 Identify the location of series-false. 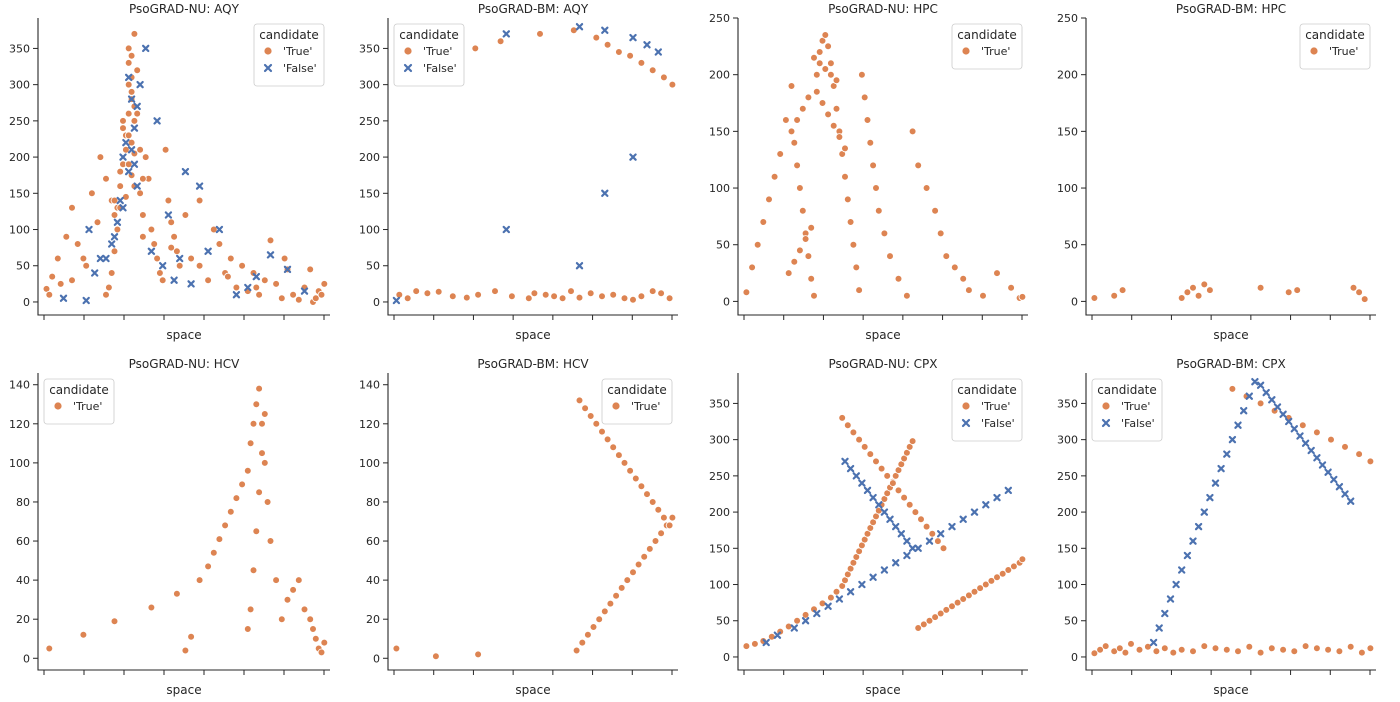
(887, 552).